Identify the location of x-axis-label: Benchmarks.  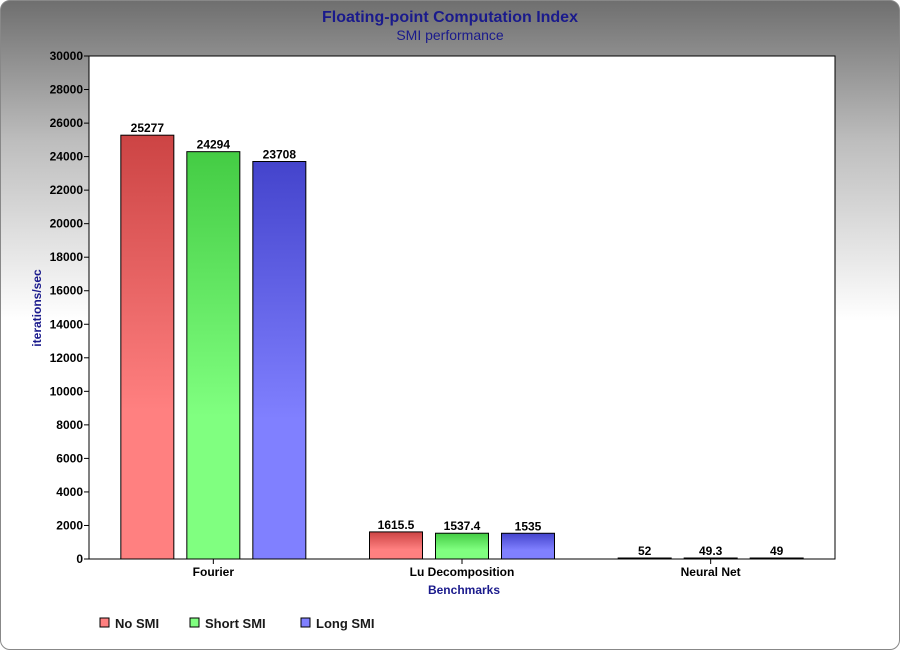
(464, 590).